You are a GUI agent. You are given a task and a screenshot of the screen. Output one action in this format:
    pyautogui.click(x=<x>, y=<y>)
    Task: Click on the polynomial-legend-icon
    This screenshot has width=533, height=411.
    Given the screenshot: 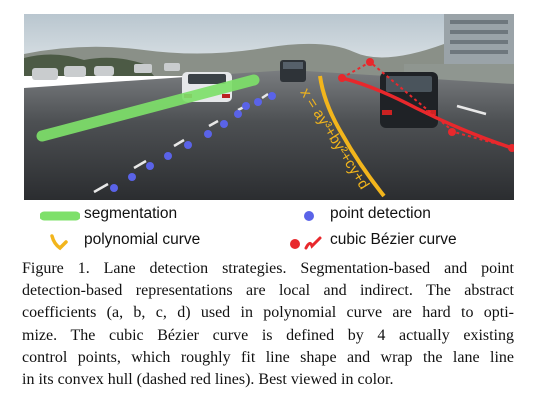 What is the action you would take?
    pyautogui.click(x=59, y=242)
    